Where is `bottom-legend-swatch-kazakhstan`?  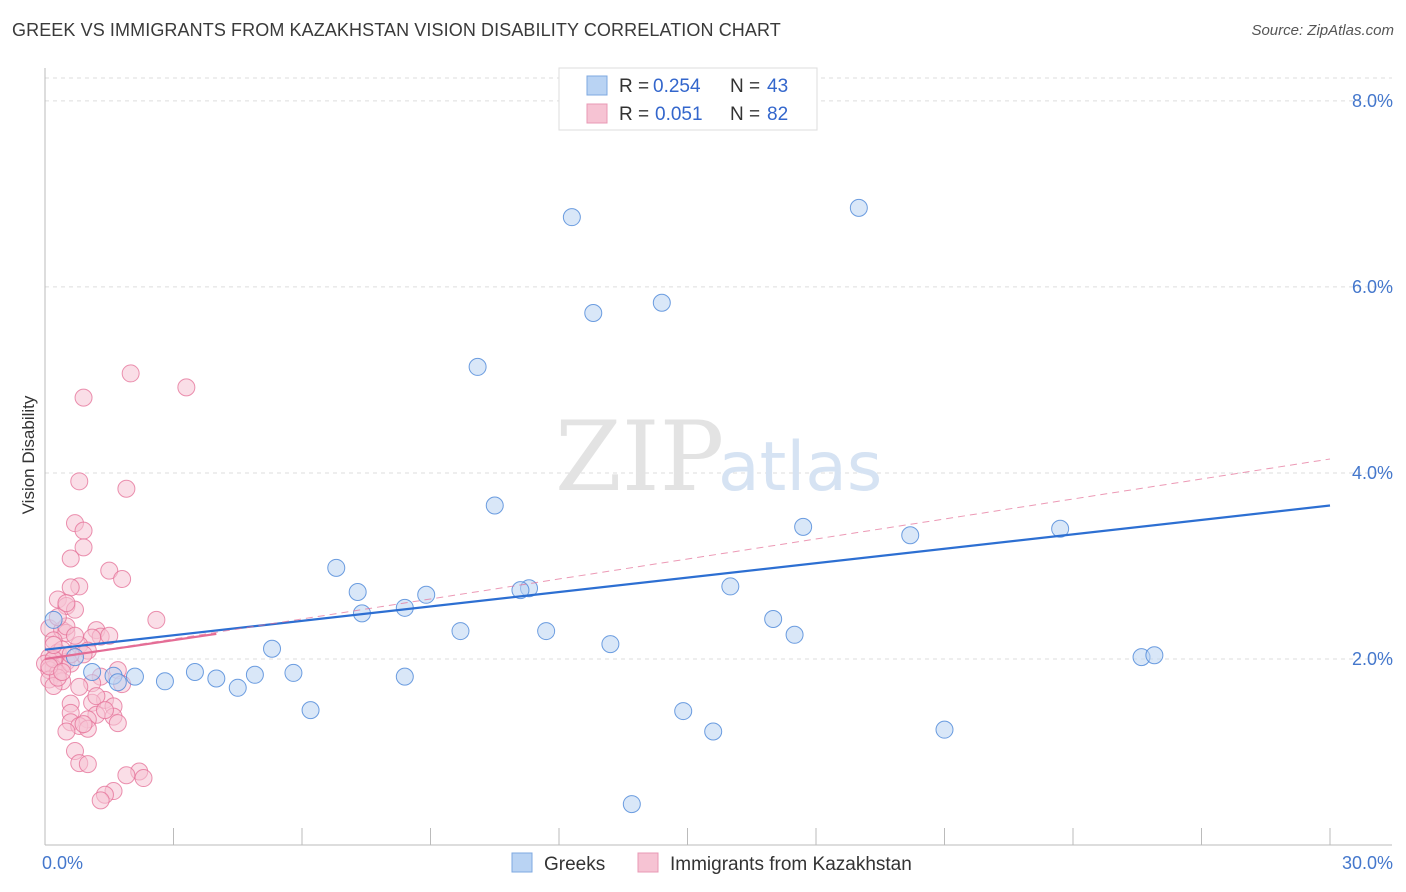 bottom-legend-swatch-kazakhstan is located at coordinates (648, 862).